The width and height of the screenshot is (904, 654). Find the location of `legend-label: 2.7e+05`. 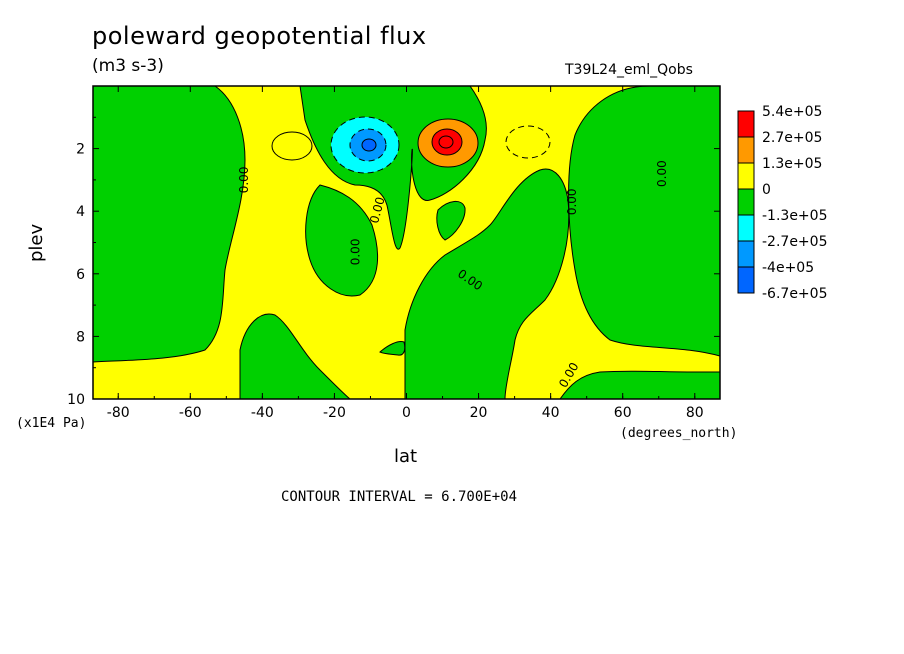

legend-label: 2.7e+05 is located at coordinates (792, 138).